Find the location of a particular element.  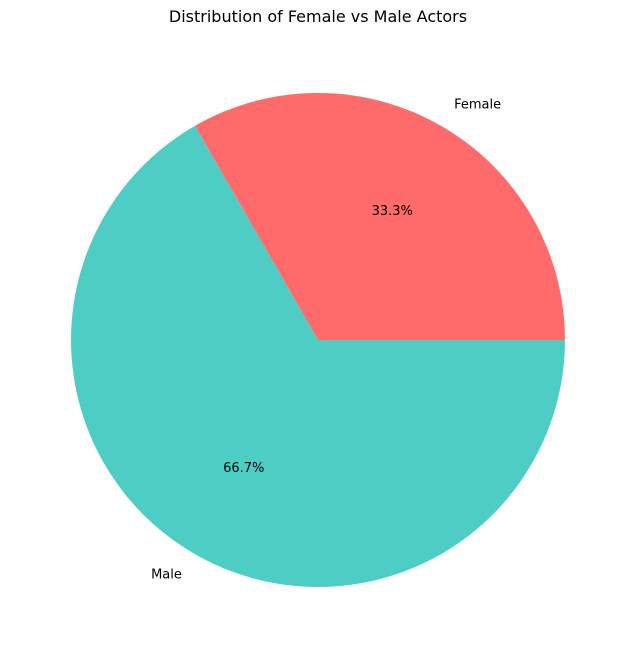

percent-label-female: 33.3% is located at coordinates (392, 211).